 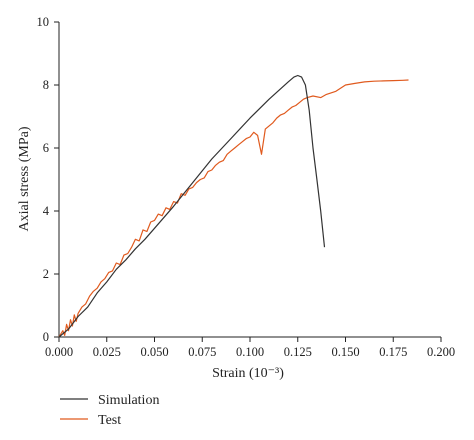 What do you see at coordinates (298, 352) in the screenshot?
I see `x-tick-label: 0.125` at bounding box center [298, 352].